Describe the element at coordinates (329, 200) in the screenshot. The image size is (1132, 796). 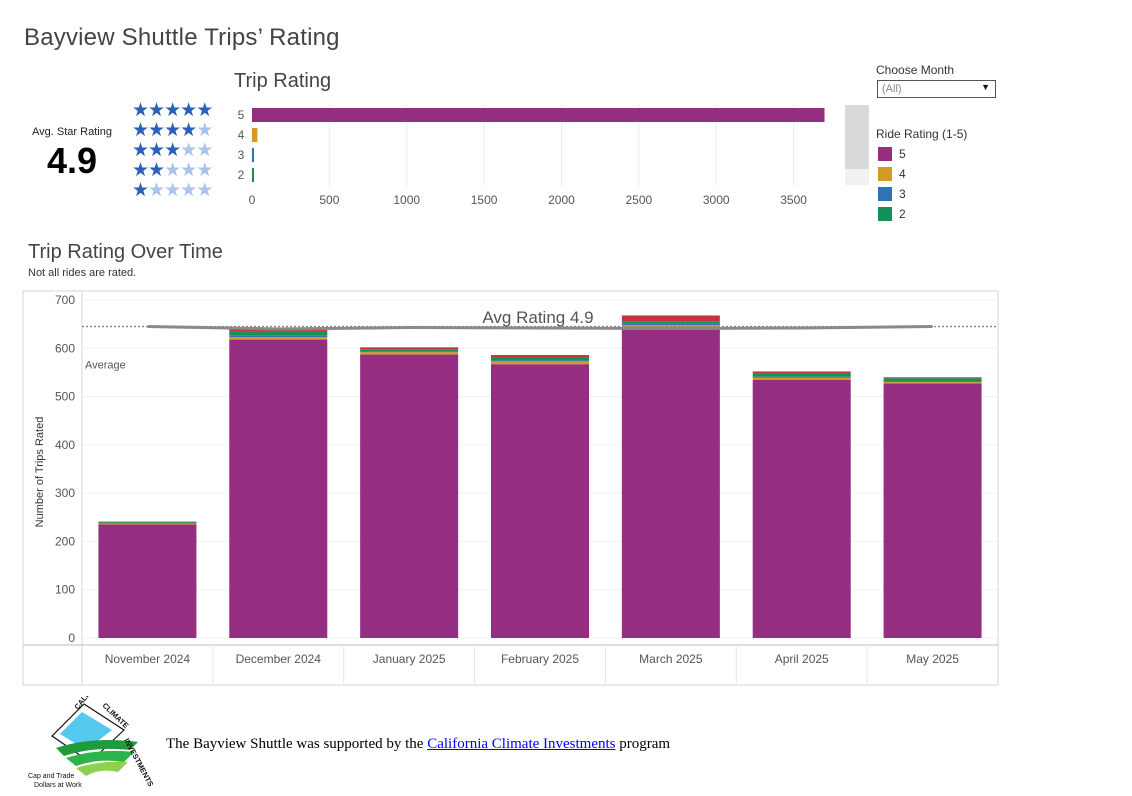
I see `x-tick-label: 500` at that location.